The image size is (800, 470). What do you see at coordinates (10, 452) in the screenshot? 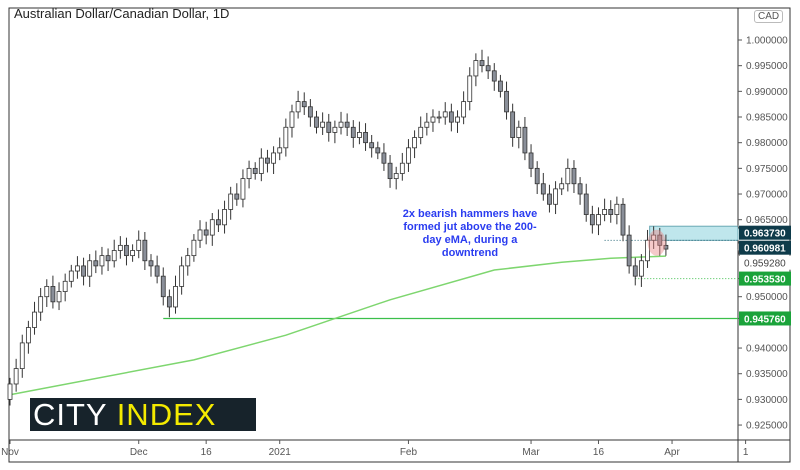
I see `x-tick-label: Nov` at bounding box center [10, 452].